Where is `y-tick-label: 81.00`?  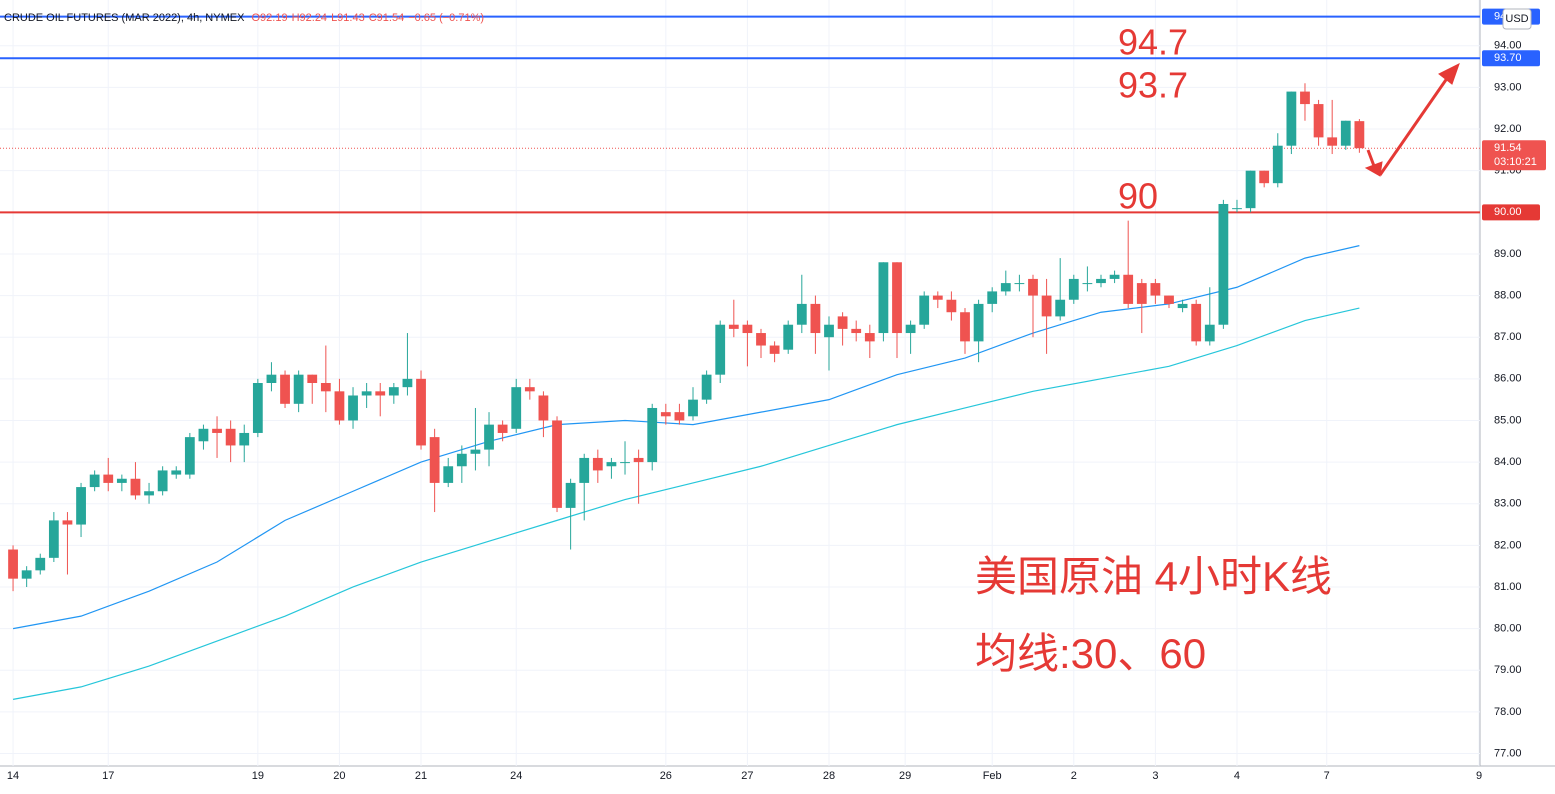
y-tick-label: 81.00 is located at coordinates (1508, 587).